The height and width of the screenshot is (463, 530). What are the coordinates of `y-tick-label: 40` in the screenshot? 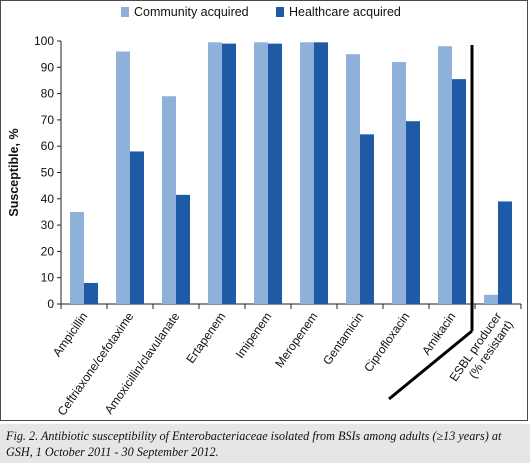 It's located at (48, 199).